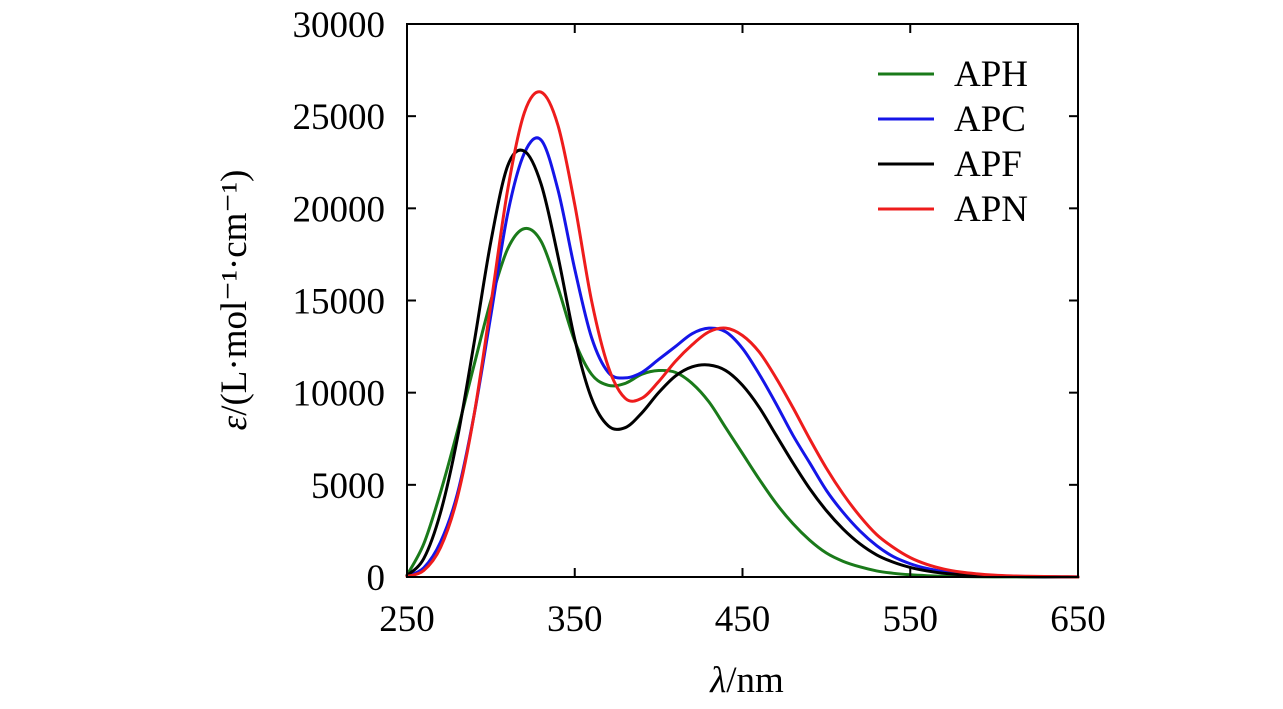 This screenshot has width=1283, height=709. What do you see at coordinates (339, 117) in the screenshot?
I see `y-tick-label: 25000` at bounding box center [339, 117].